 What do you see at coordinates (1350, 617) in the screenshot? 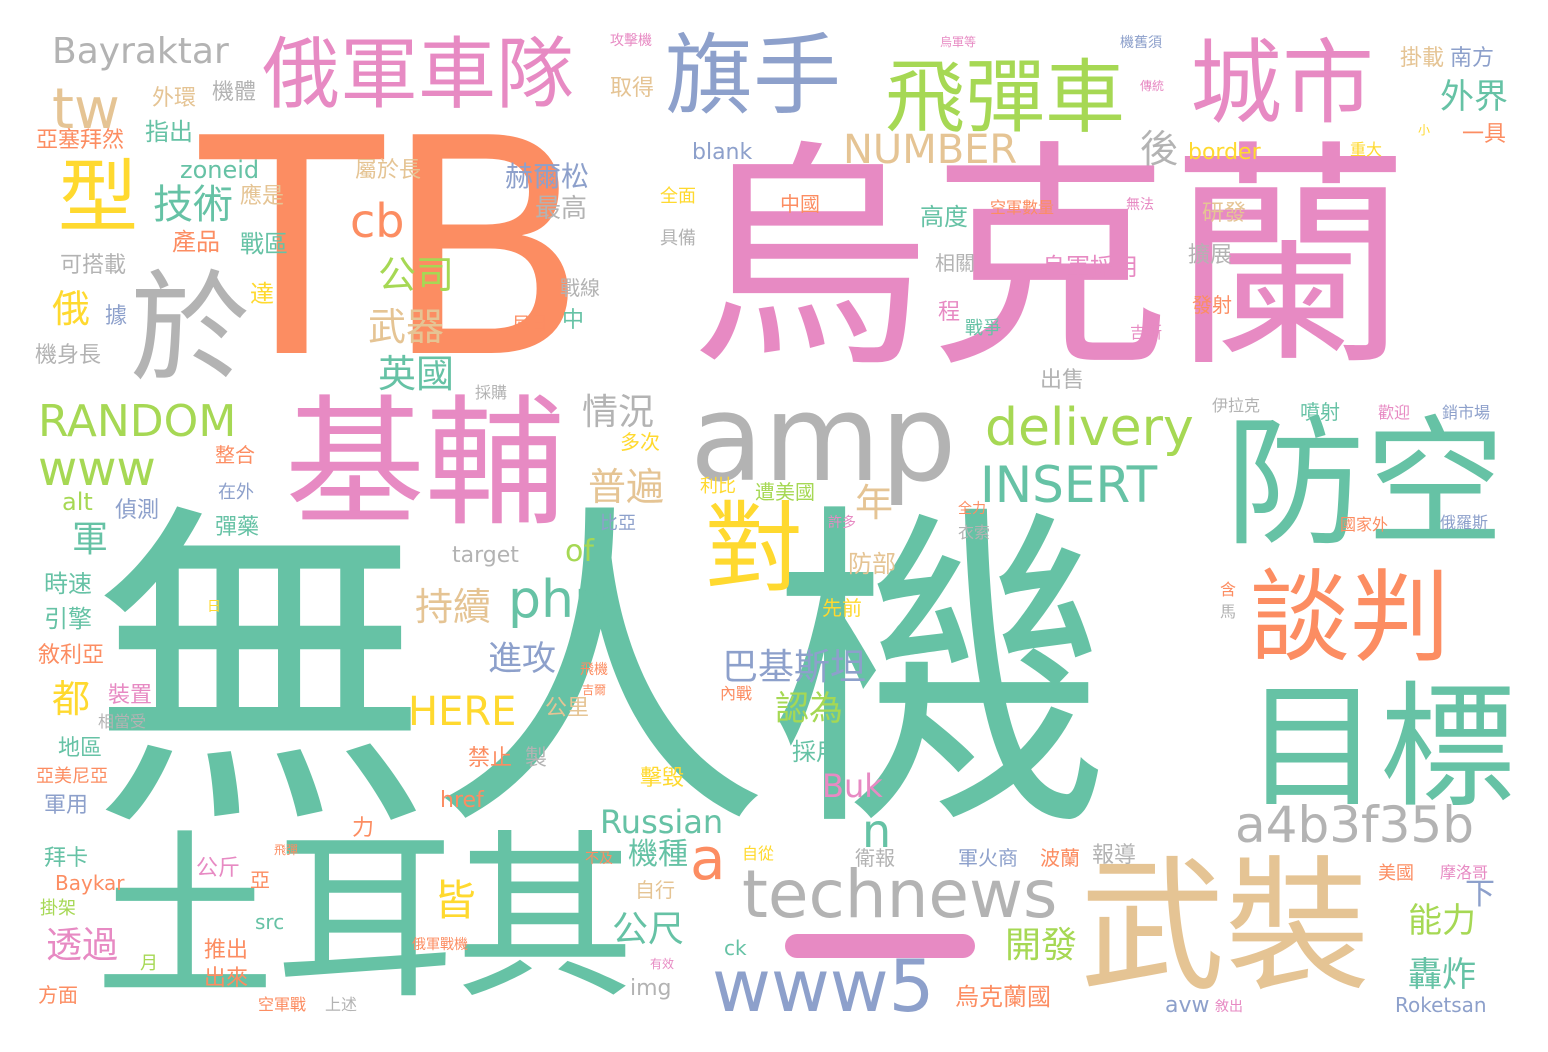
I see `cloud-word: 談判` at bounding box center [1350, 617].